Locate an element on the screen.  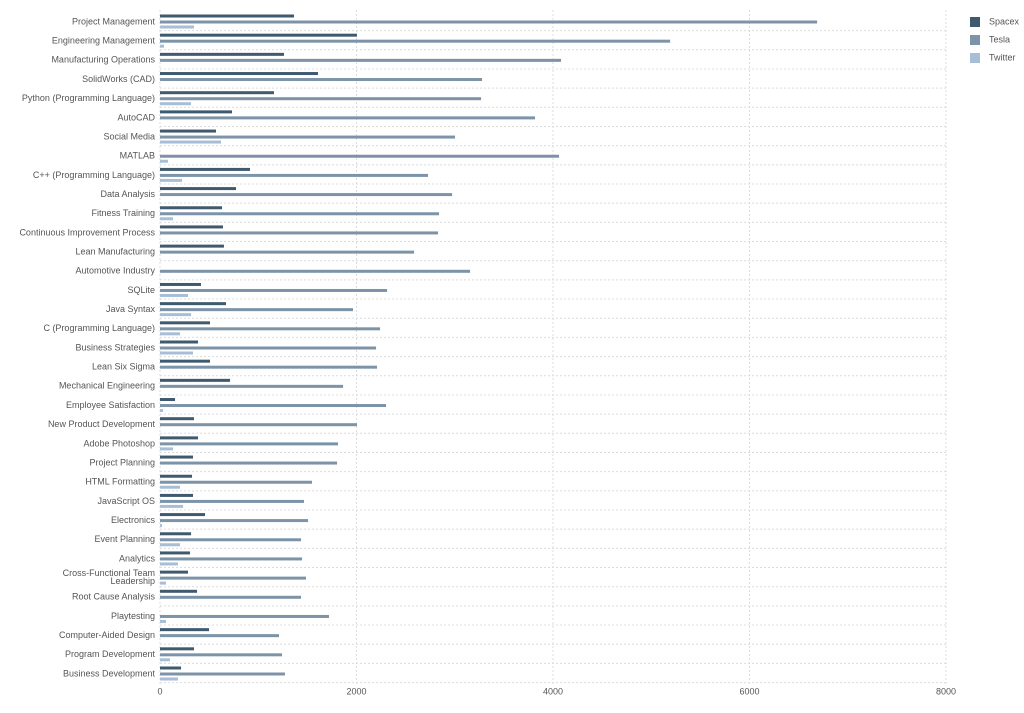
y-tick-label: Manufacturing Operations is located at coordinates (103, 60).